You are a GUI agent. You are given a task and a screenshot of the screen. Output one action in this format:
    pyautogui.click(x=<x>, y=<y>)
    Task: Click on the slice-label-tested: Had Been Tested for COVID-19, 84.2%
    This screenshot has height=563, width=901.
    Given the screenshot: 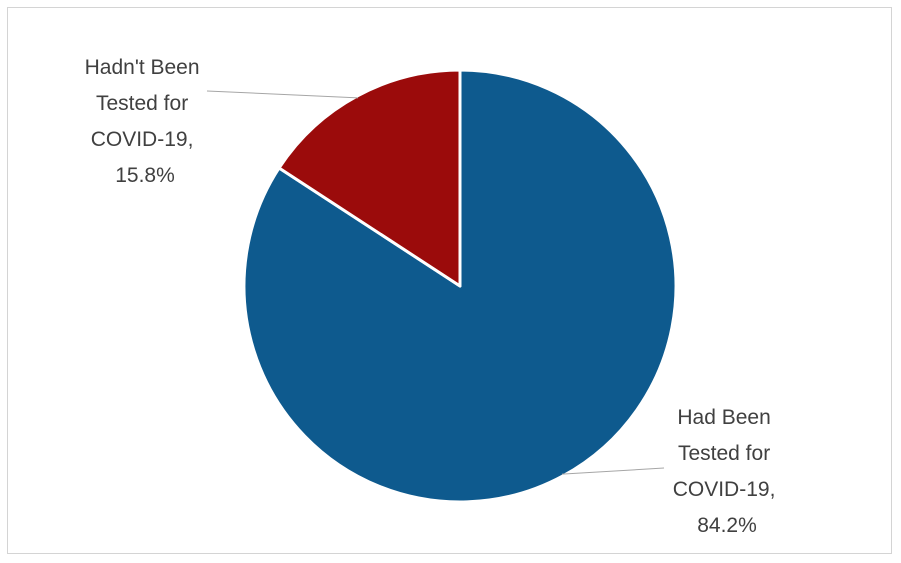 What is the action you would take?
    pyautogui.click(x=727, y=471)
    